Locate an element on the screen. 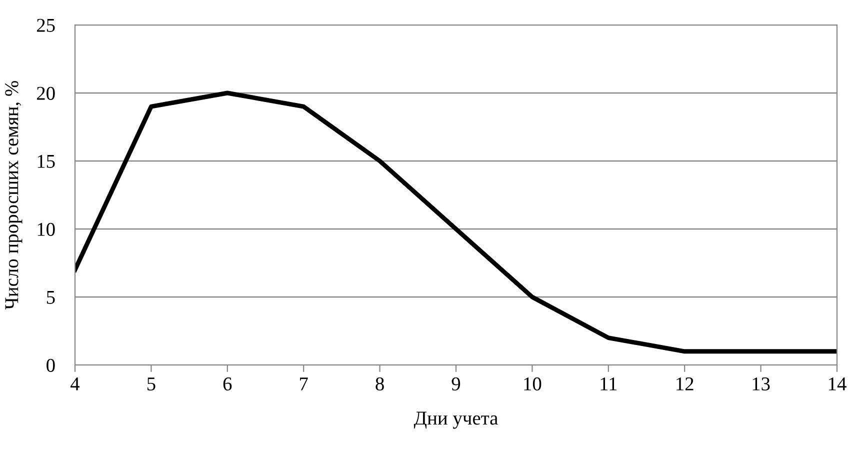 Image resolution: width=850 pixels, height=454 pixels. y-tick-label: 20 is located at coordinates (45, 93).